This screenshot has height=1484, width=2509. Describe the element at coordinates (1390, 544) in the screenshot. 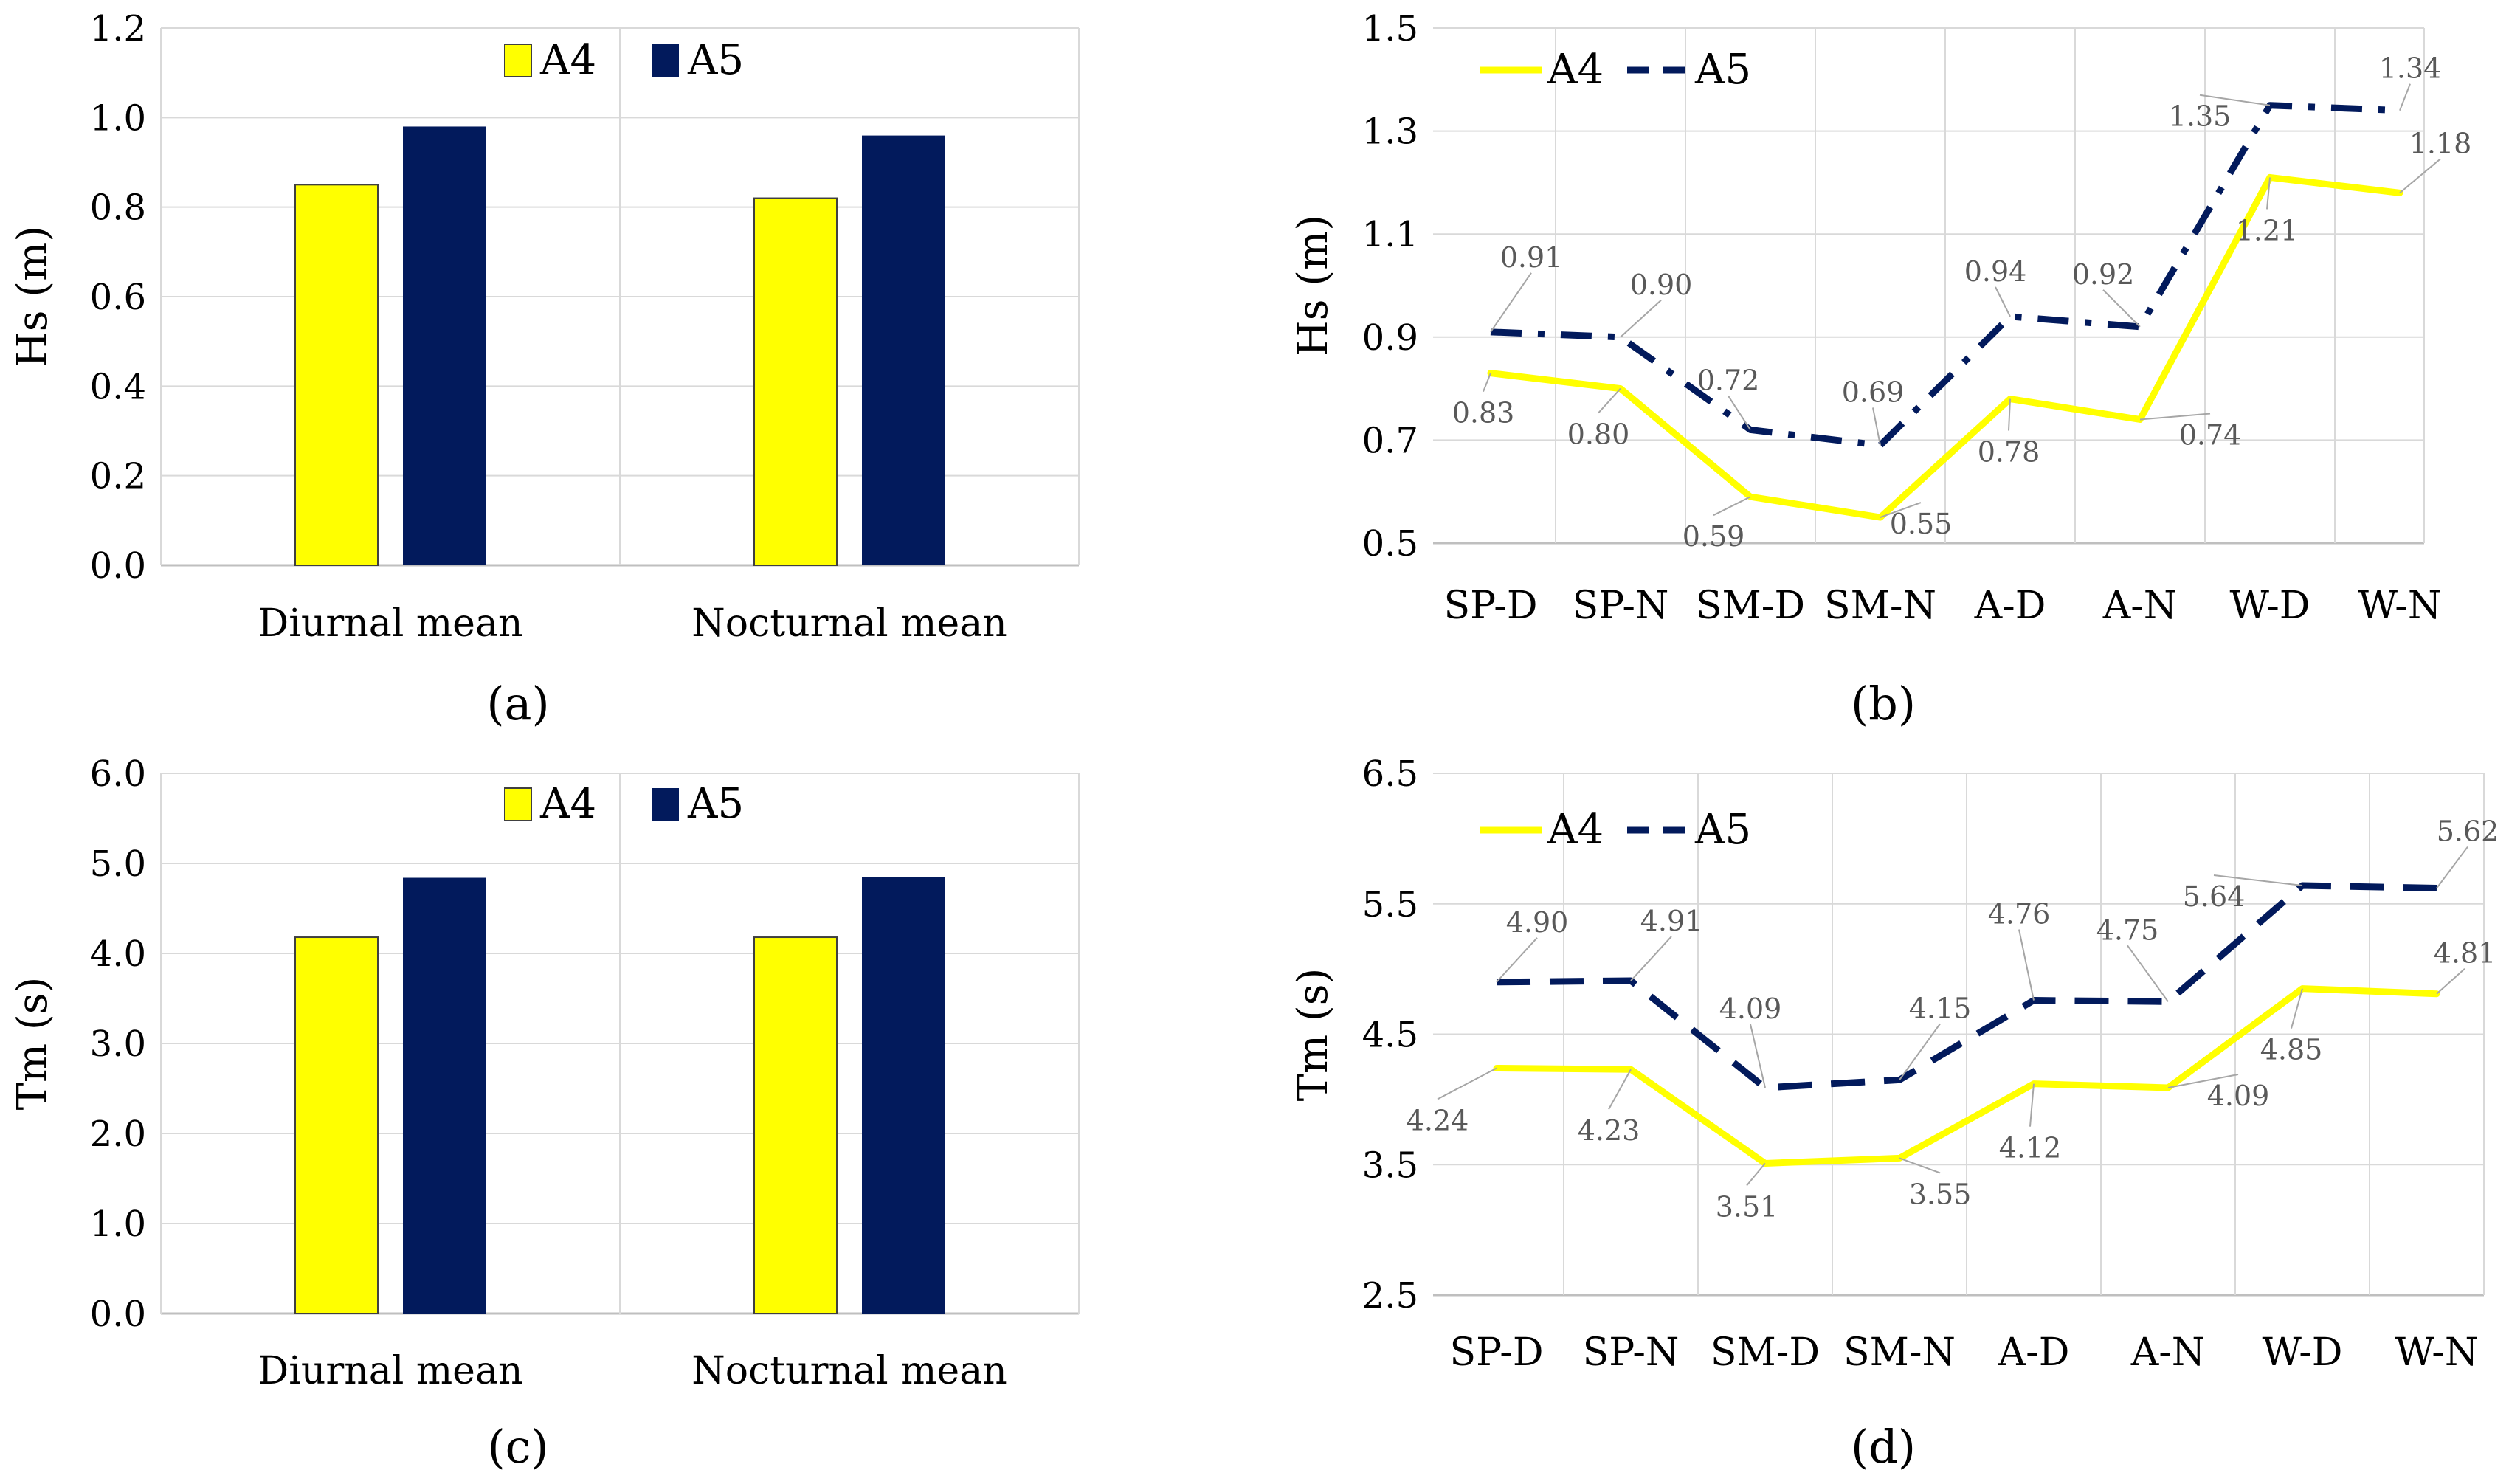

I see `y-tick-label: 0.5` at that location.